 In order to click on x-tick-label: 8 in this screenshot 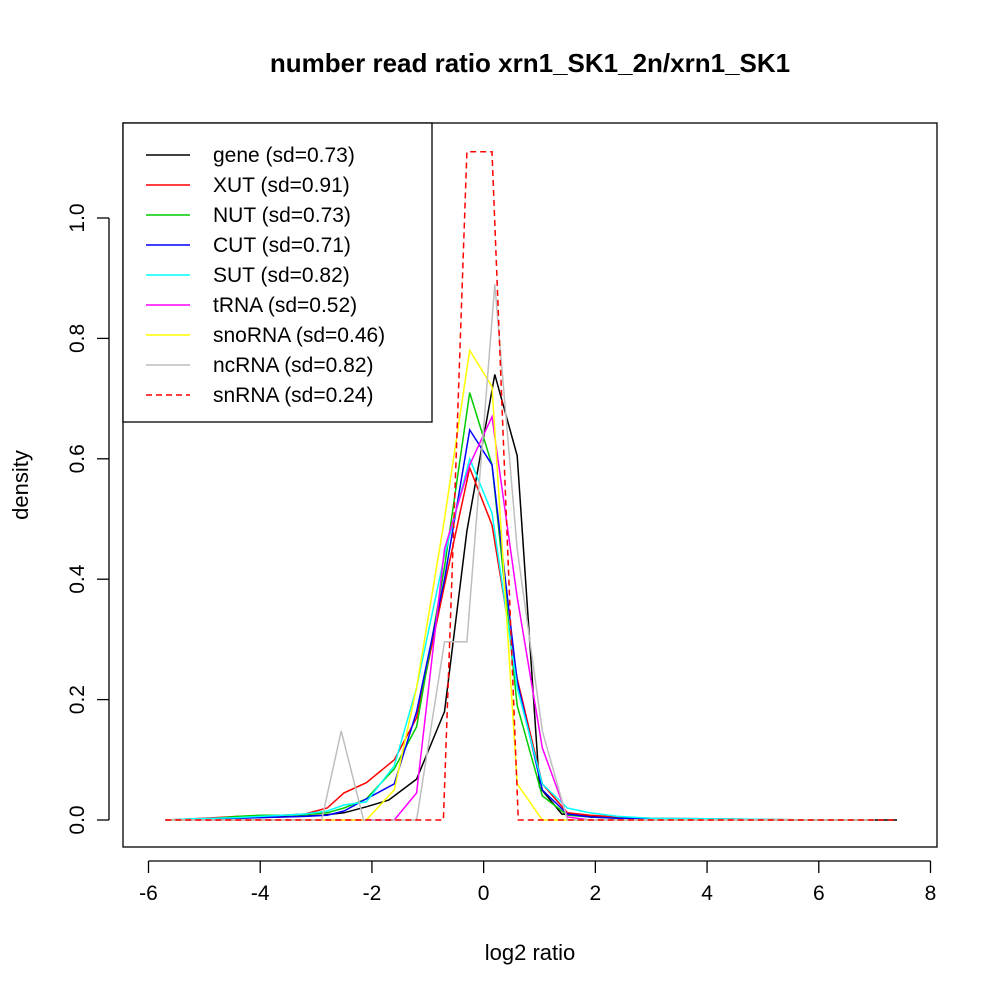, I will do `click(931, 893)`.